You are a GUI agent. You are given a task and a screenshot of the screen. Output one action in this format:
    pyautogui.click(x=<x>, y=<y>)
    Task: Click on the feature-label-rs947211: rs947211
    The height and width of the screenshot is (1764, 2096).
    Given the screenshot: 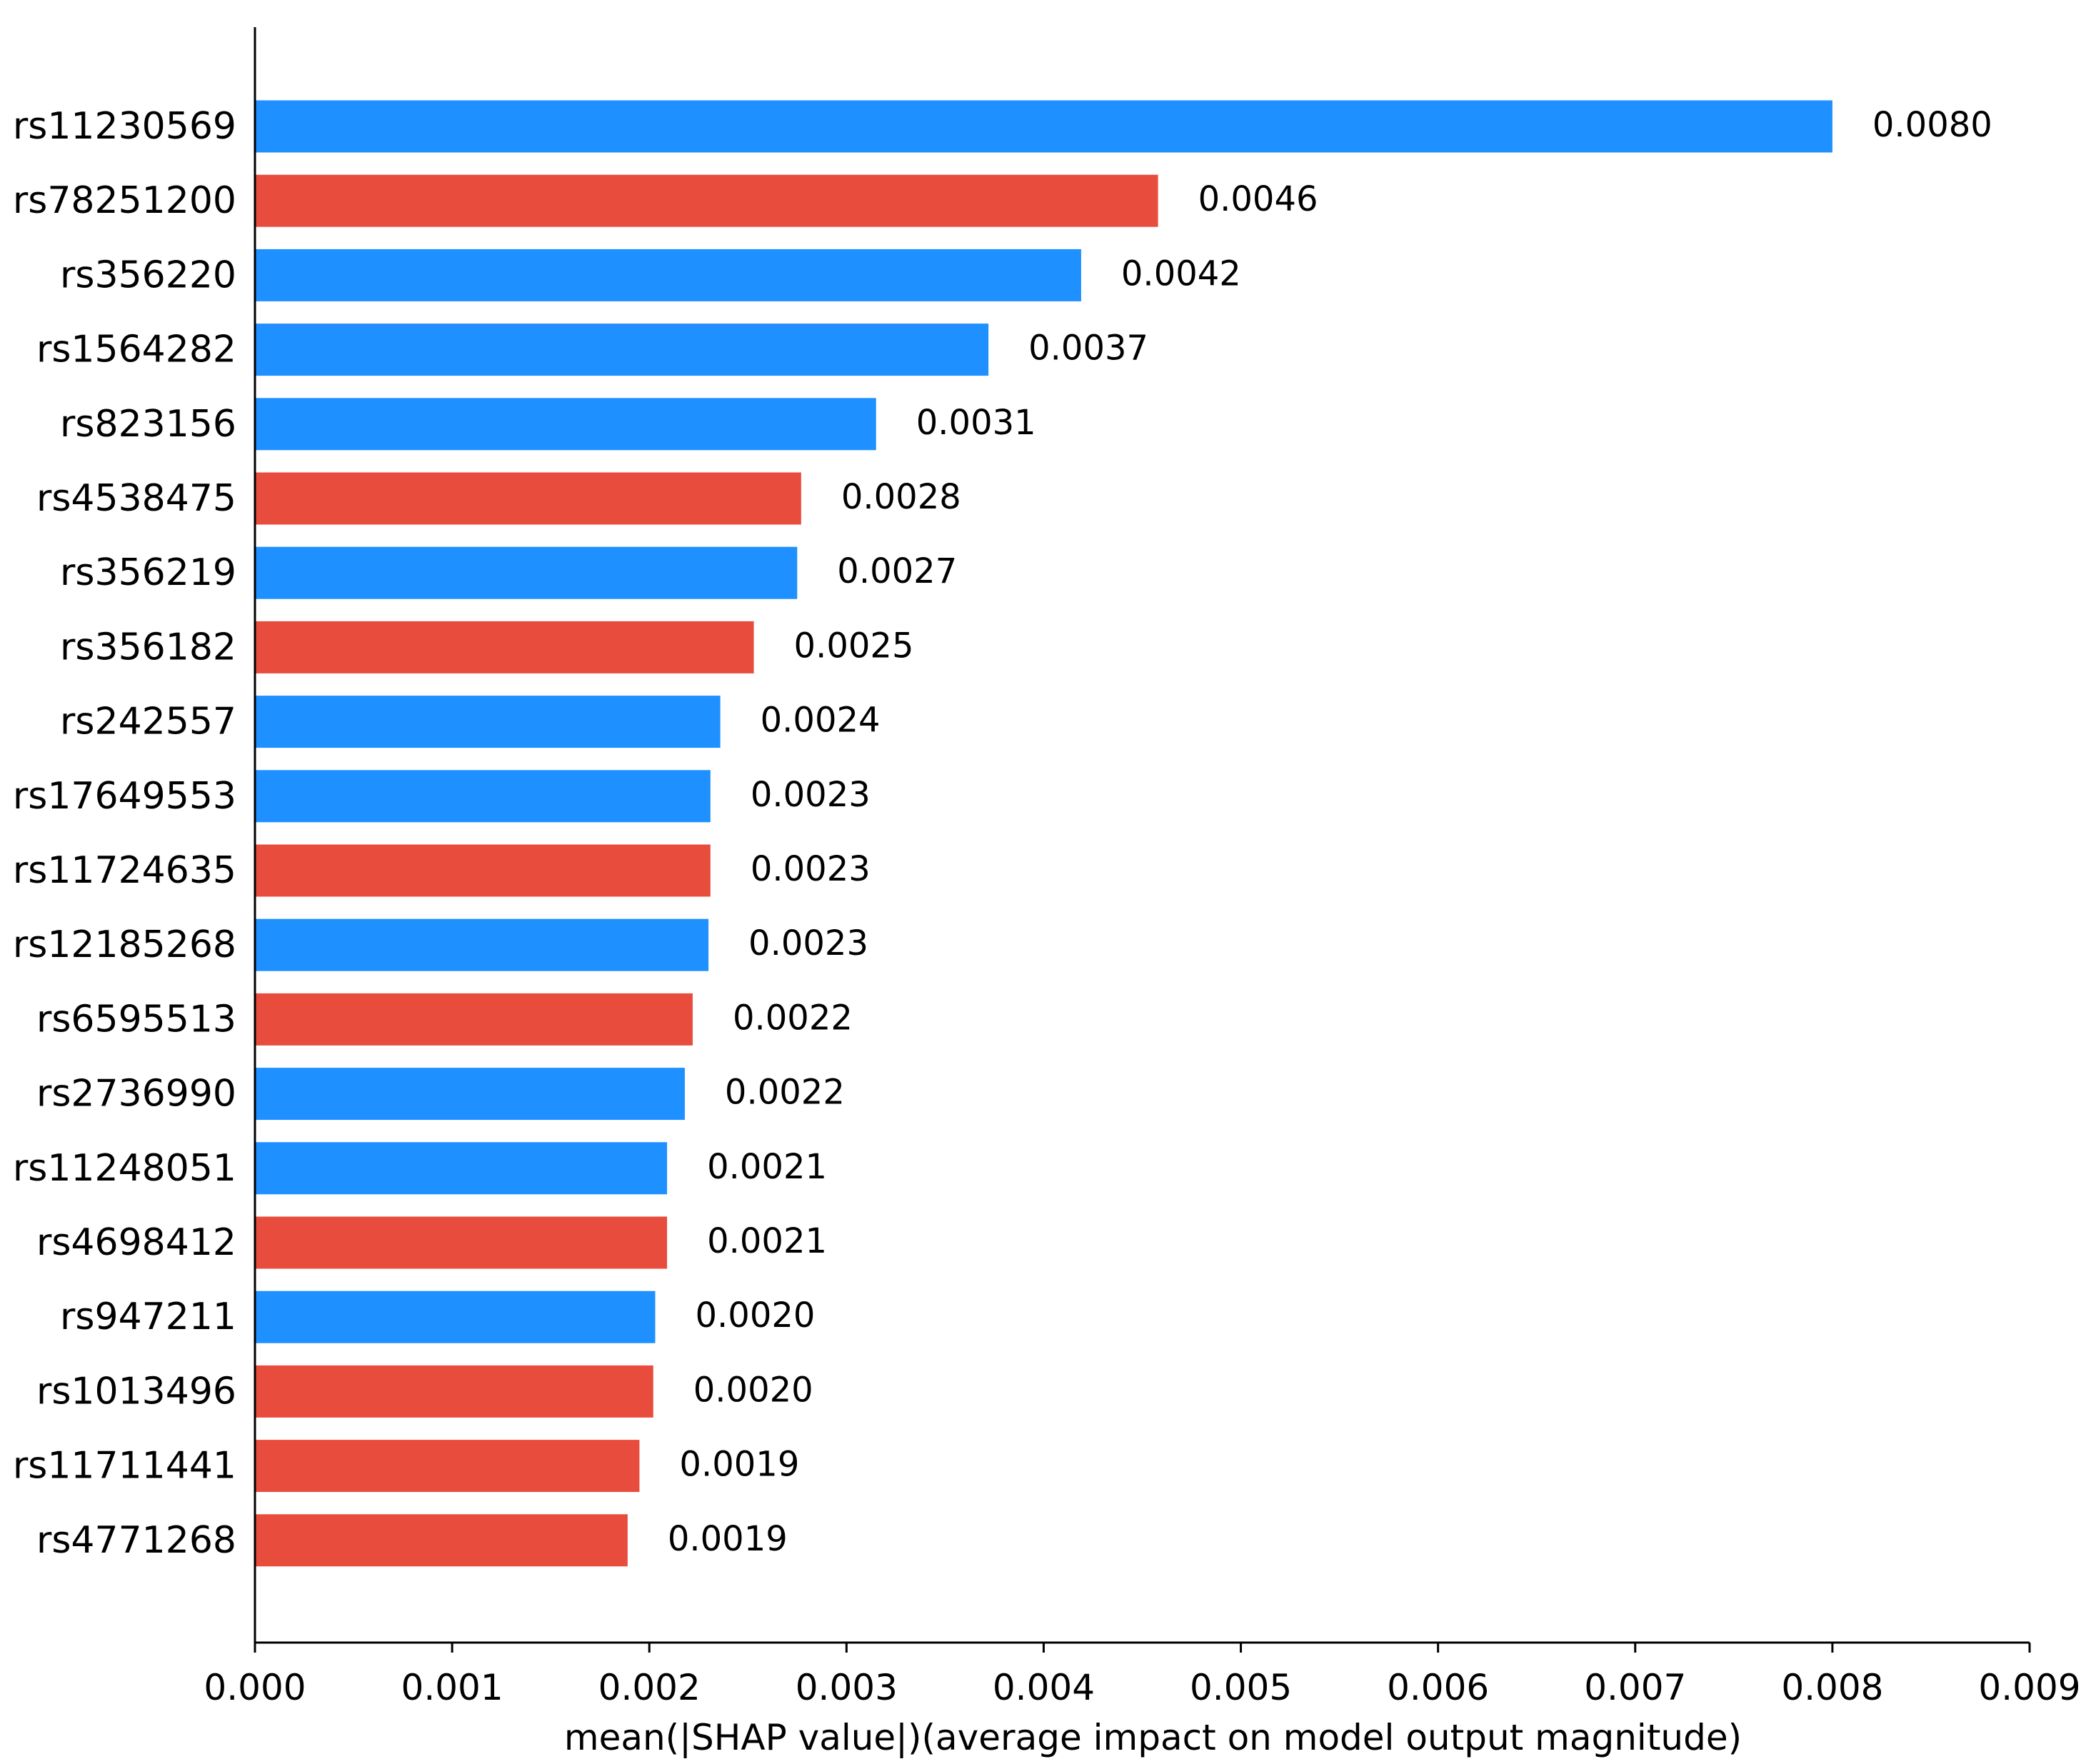 What is the action you would take?
    pyautogui.click(x=148, y=1317)
    